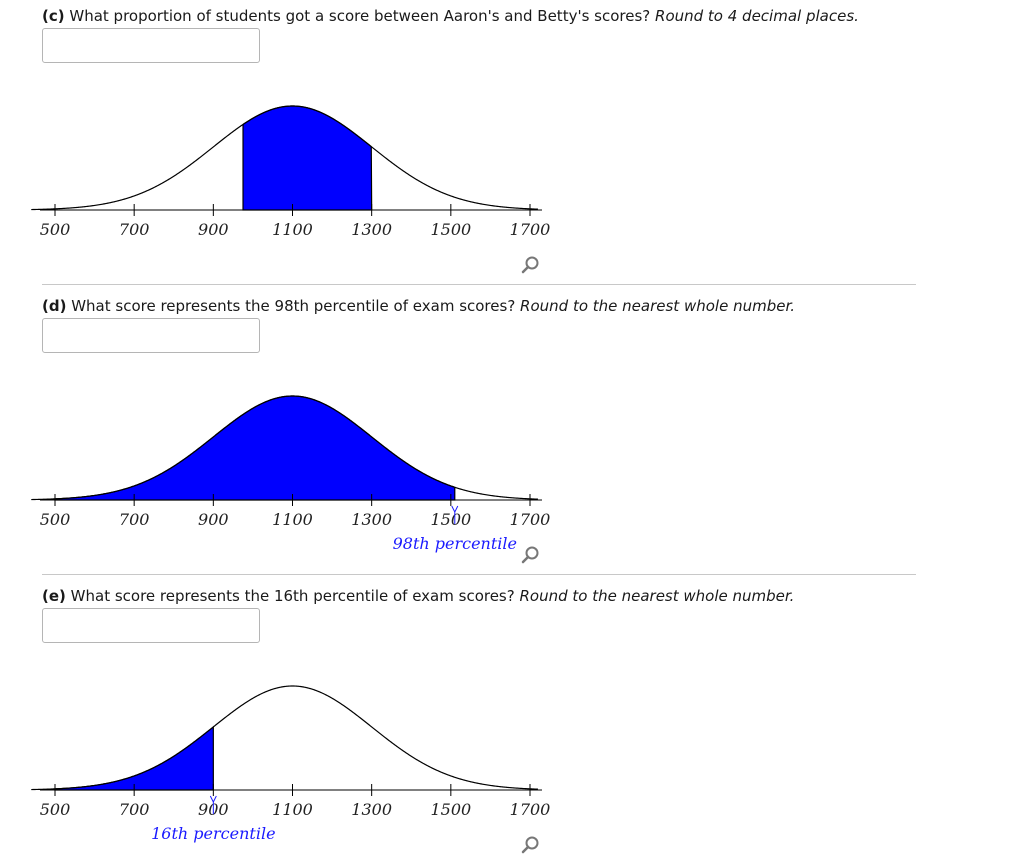 The height and width of the screenshot is (868, 1020). What do you see at coordinates (53, 16) in the screenshot?
I see `question-c-part: (c)` at bounding box center [53, 16].